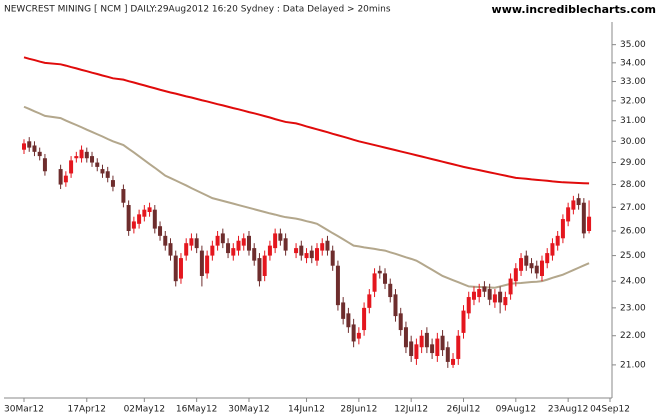 This screenshot has width=660, height=420. I want to click on x-tick-label: 17Apr12, so click(87, 410).